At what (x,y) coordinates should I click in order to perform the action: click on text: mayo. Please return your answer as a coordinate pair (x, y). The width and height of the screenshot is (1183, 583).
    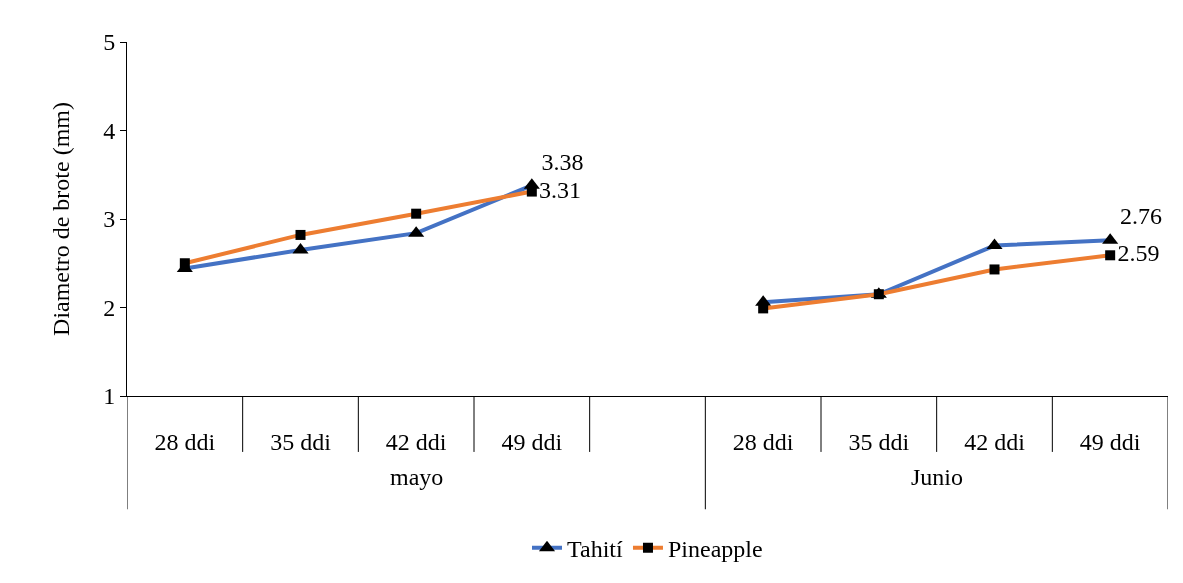
    Looking at the image, I should click on (417, 477).